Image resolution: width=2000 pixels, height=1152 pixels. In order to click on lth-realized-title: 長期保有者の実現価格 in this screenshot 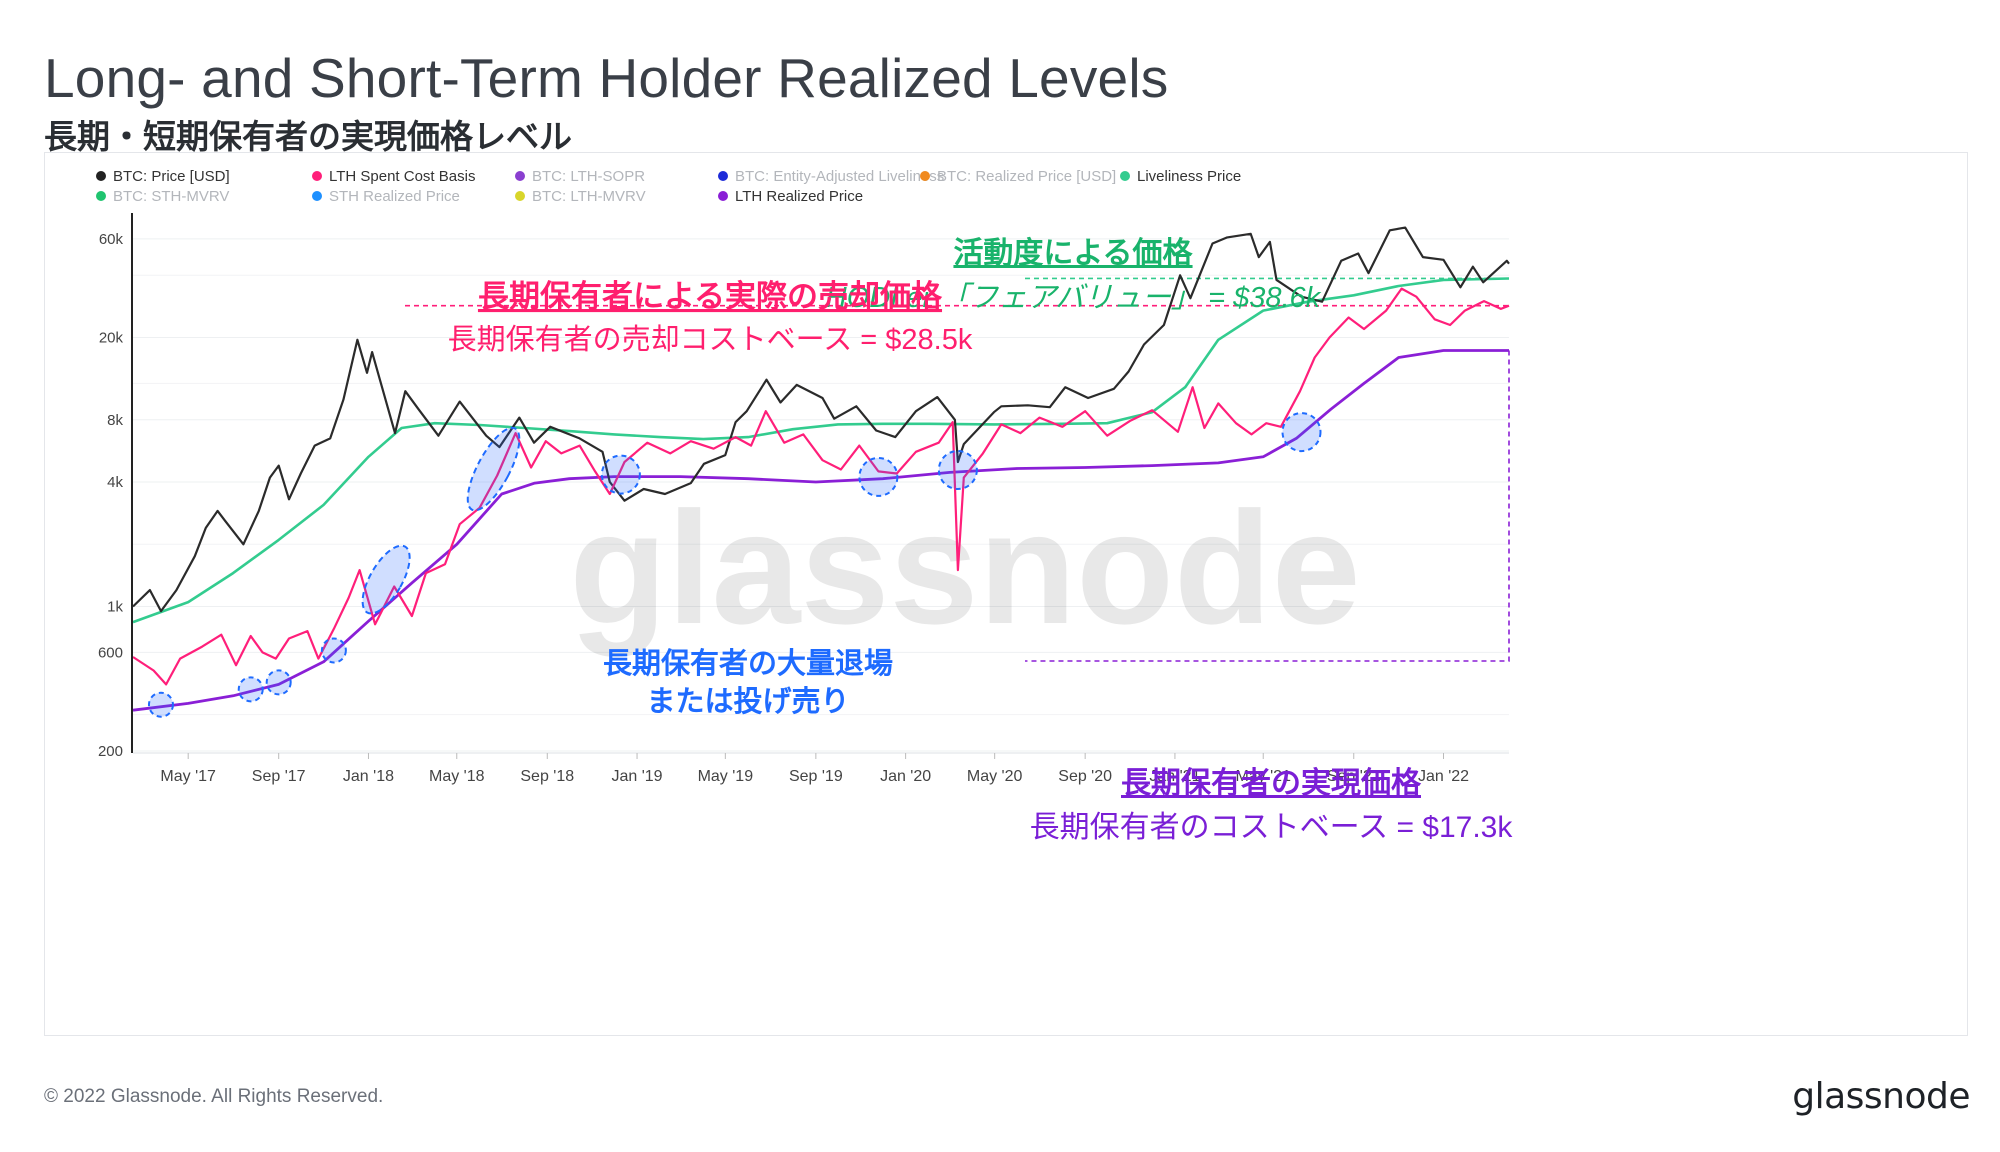, I will do `click(1271, 783)`.